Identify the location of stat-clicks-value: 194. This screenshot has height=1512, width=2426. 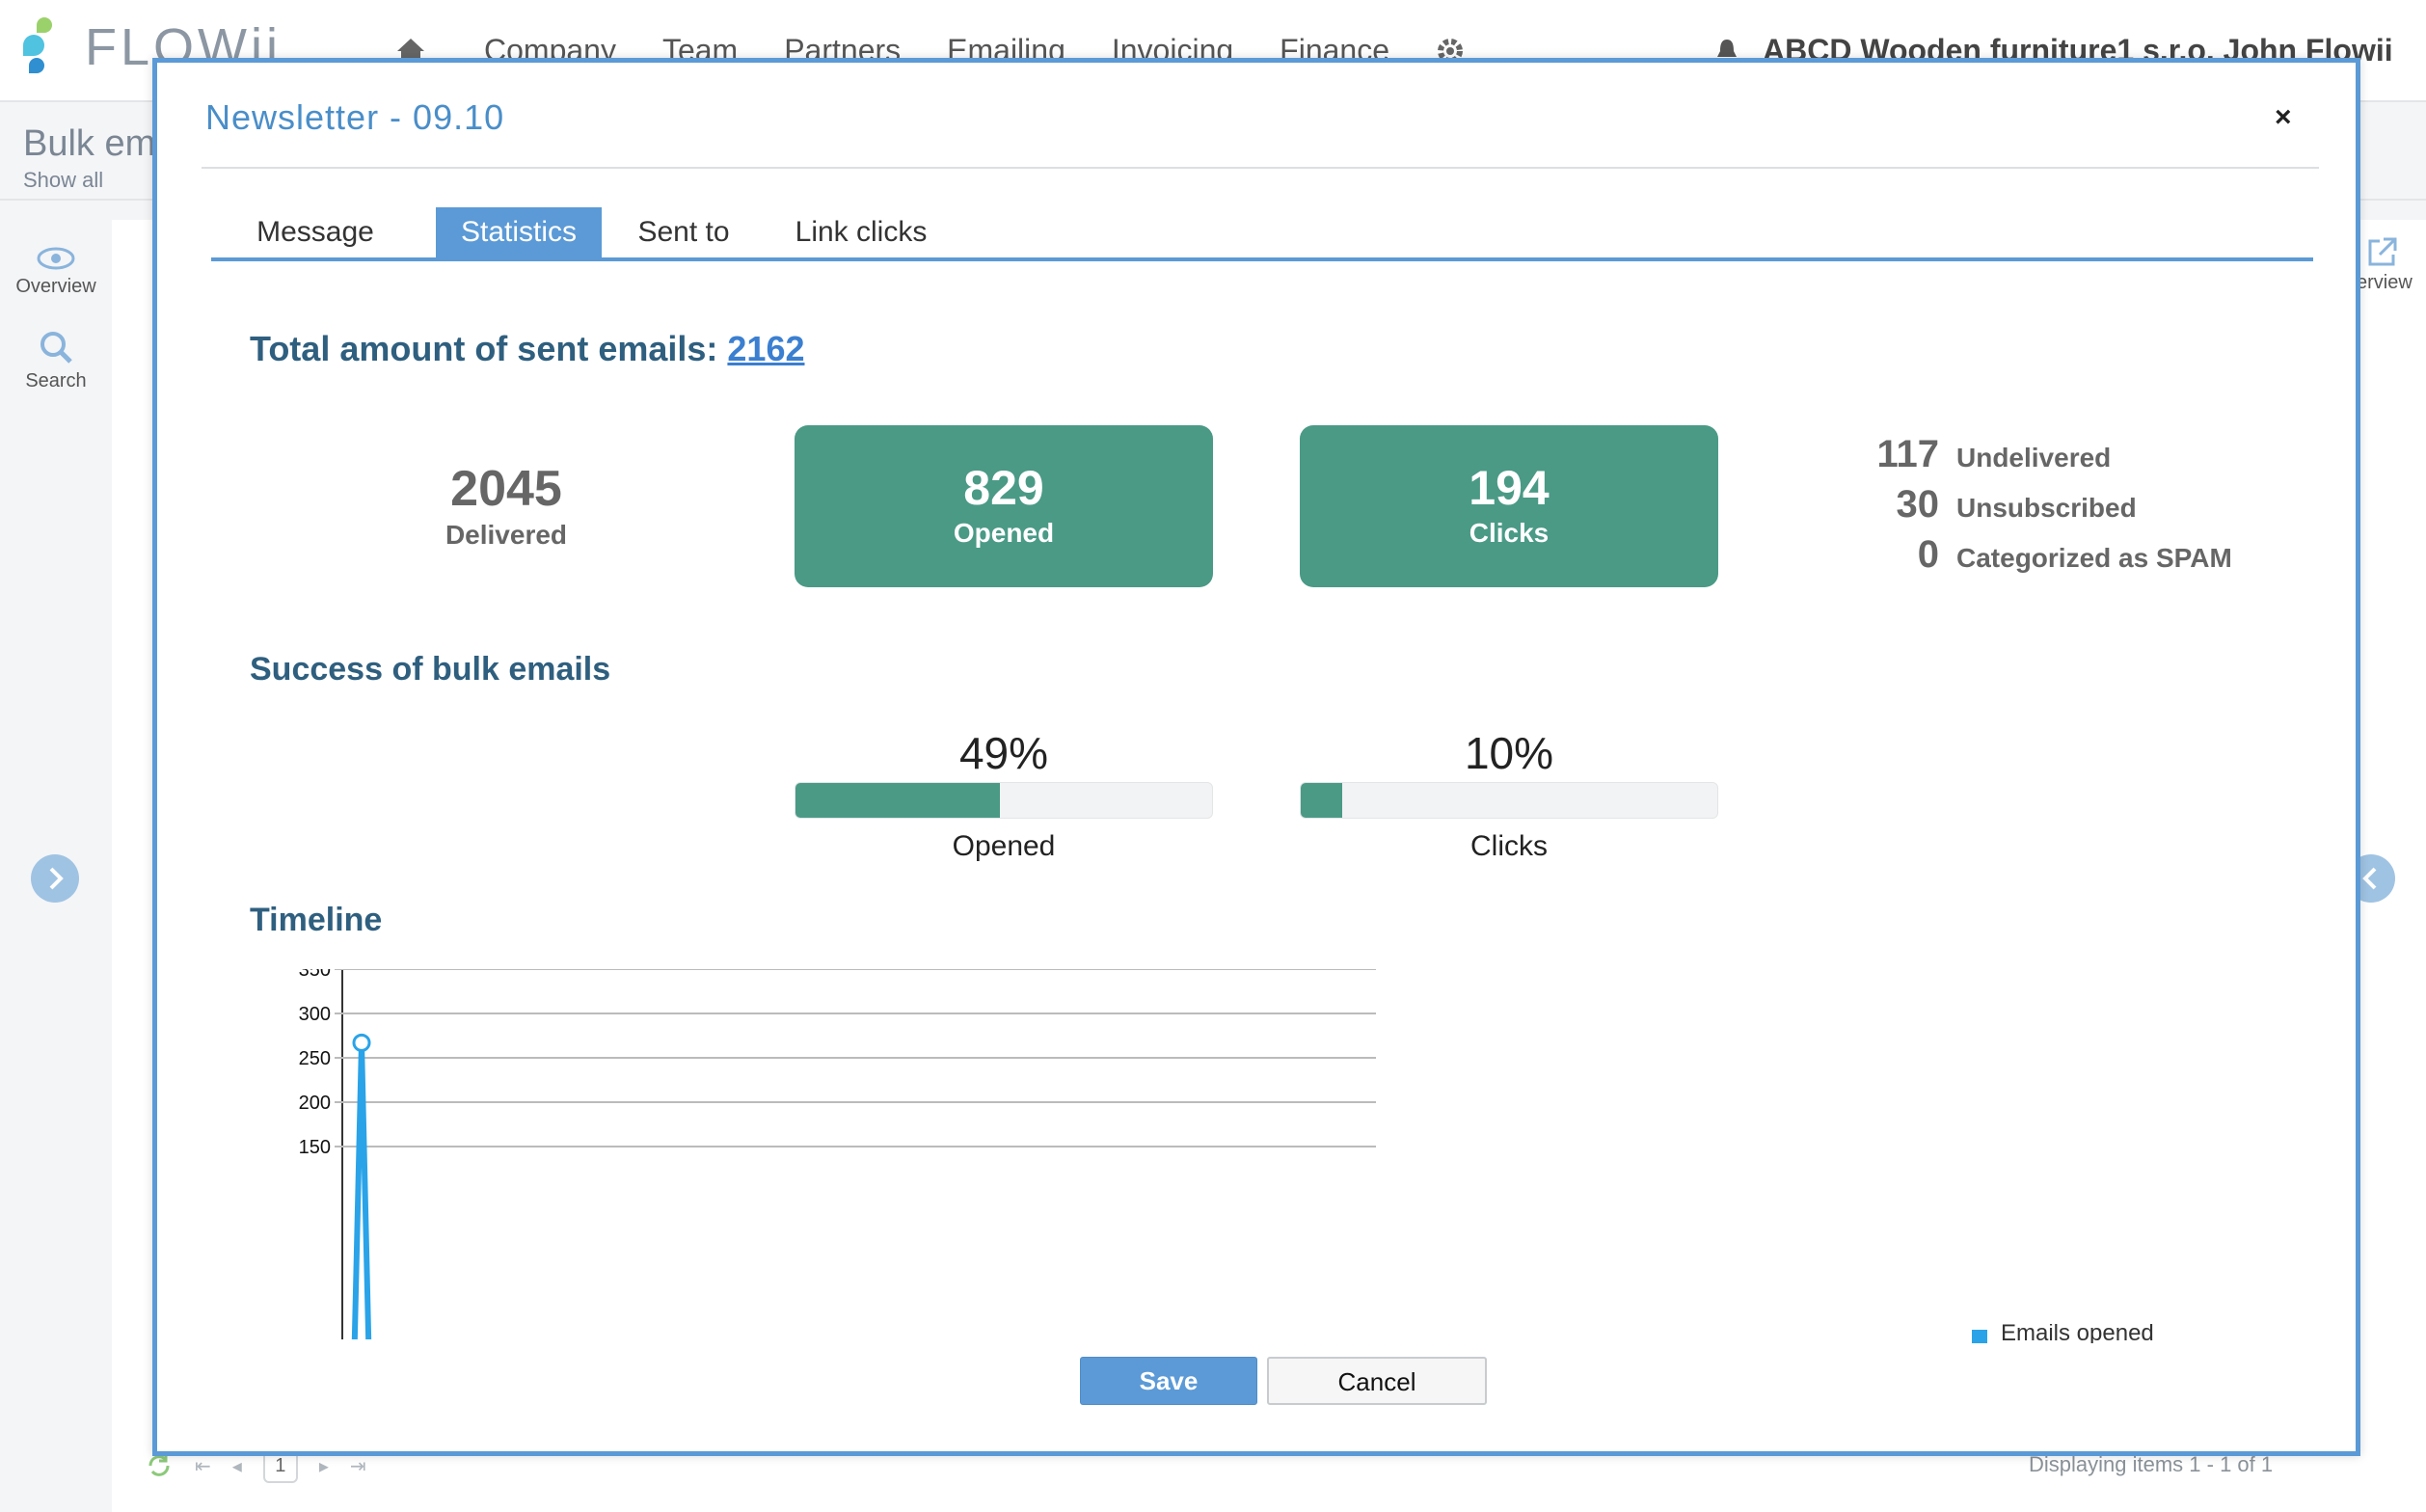
(1510, 488).